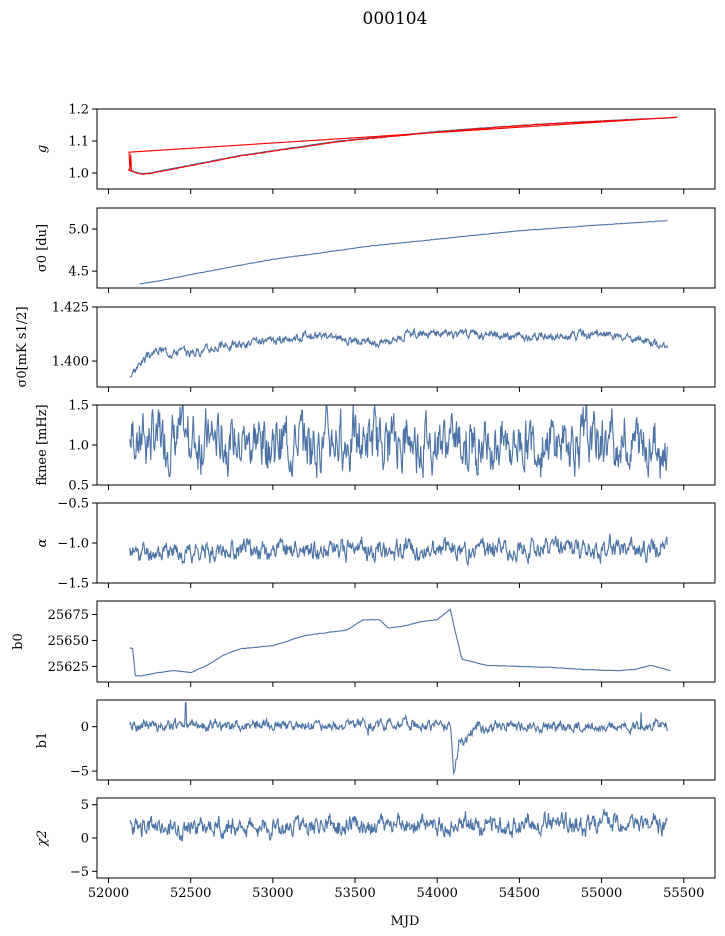 The image size is (725, 936). I want to click on axes-frame-sigma0_du, so click(406, 248).